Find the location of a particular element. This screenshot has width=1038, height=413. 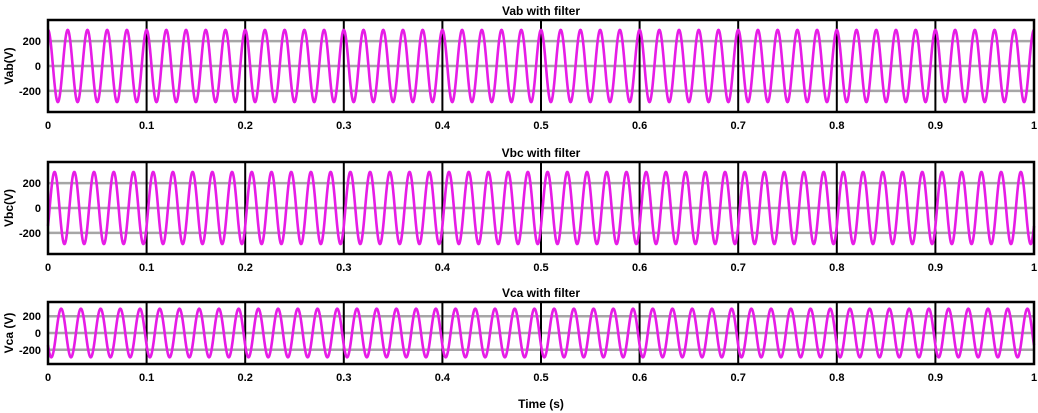

panel-1-xtick-label-6: 0.6 is located at coordinates (639, 126).